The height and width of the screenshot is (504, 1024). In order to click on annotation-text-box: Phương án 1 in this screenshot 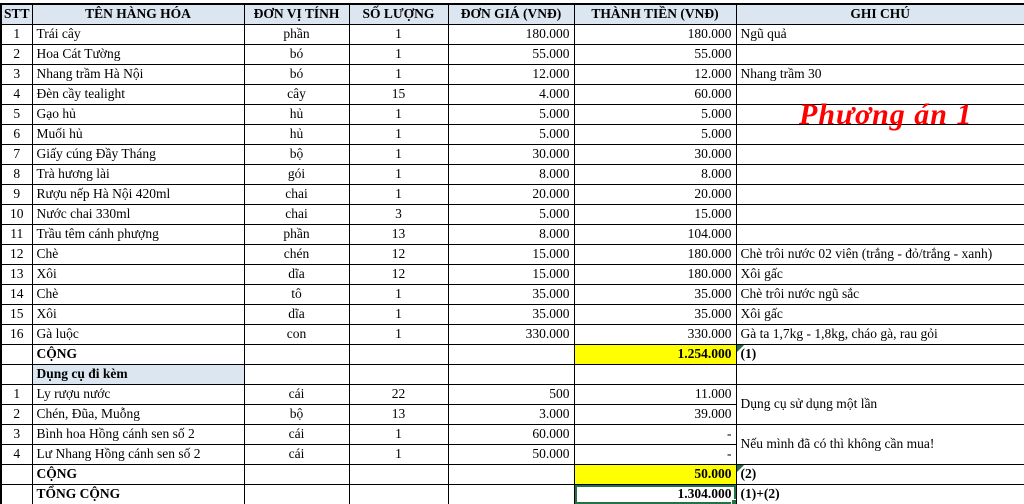, I will do `click(886, 114)`.